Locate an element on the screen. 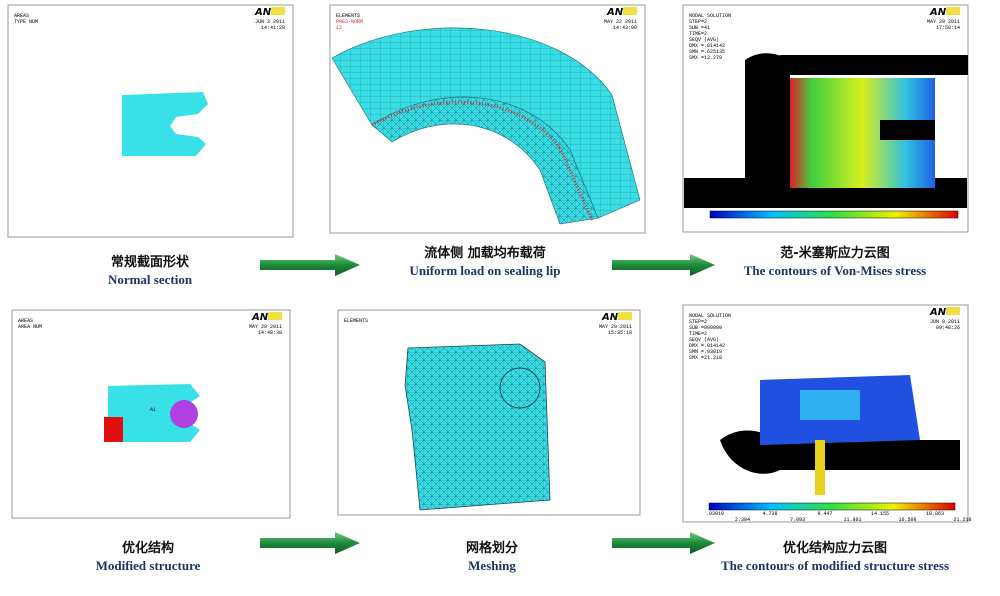  caption-zh: 常规截面形状 is located at coordinates (150, 262).